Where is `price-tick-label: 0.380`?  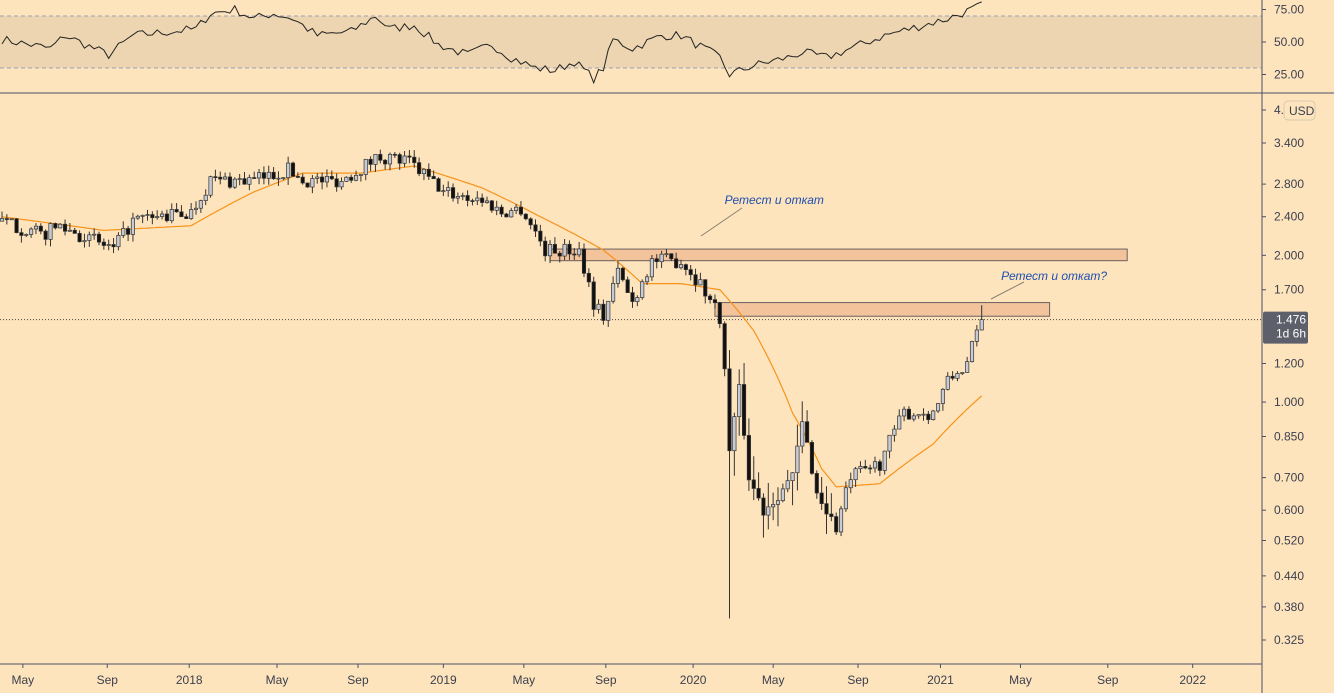 price-tick-label: 0.380 is located at coordinates (1289, 607).